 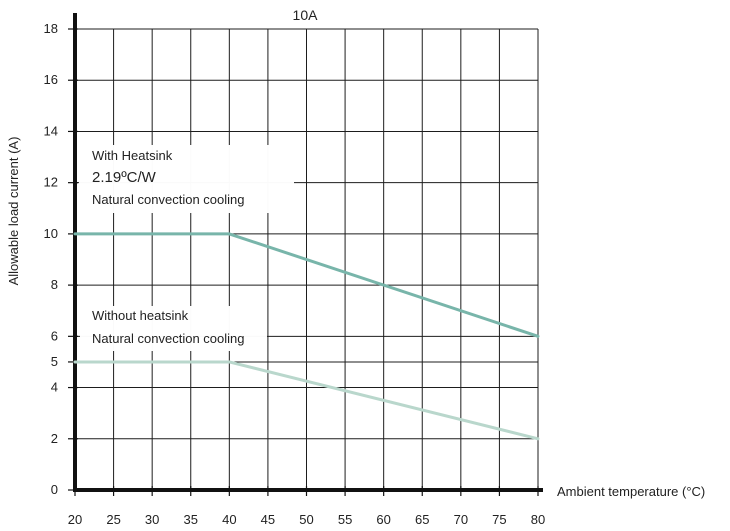 What do you see at coordinates (51, 28) in the screenshot?
I see `y-tick-label-18: 18` at bounding box center [51, 28].